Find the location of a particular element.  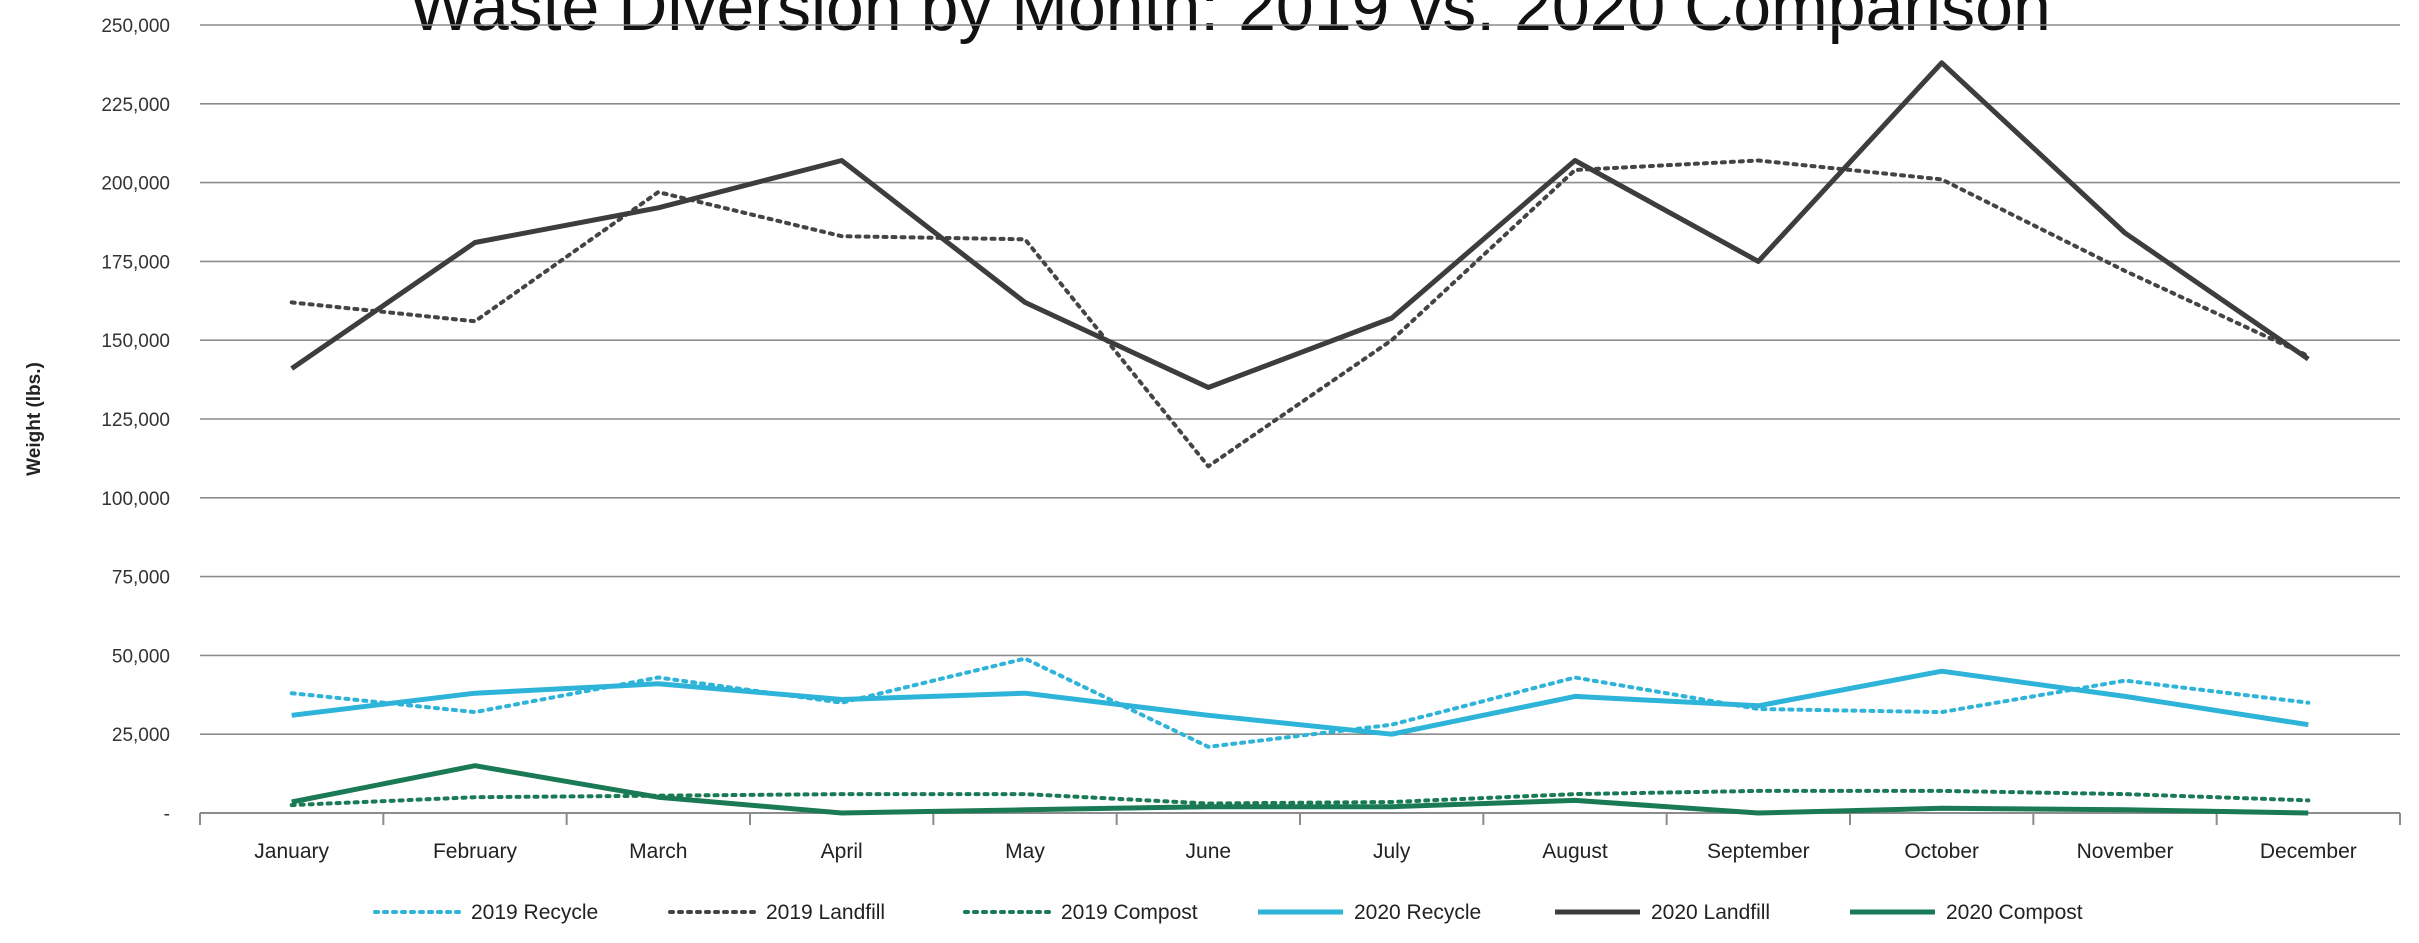

legend-label-2020-compost: 2020 Compost is located at coordinates (2014, 912).